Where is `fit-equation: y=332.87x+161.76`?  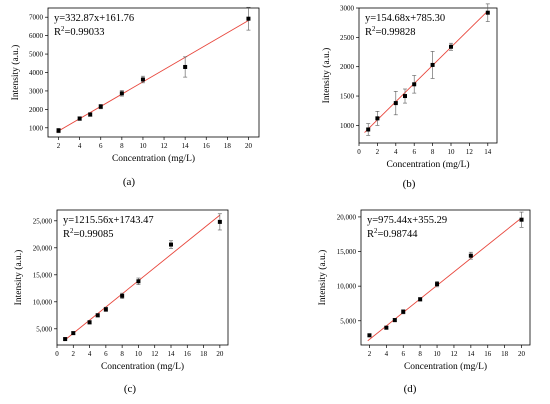 fit-equation: y=332.87x+161.76 is located at coordinates (94, 18).